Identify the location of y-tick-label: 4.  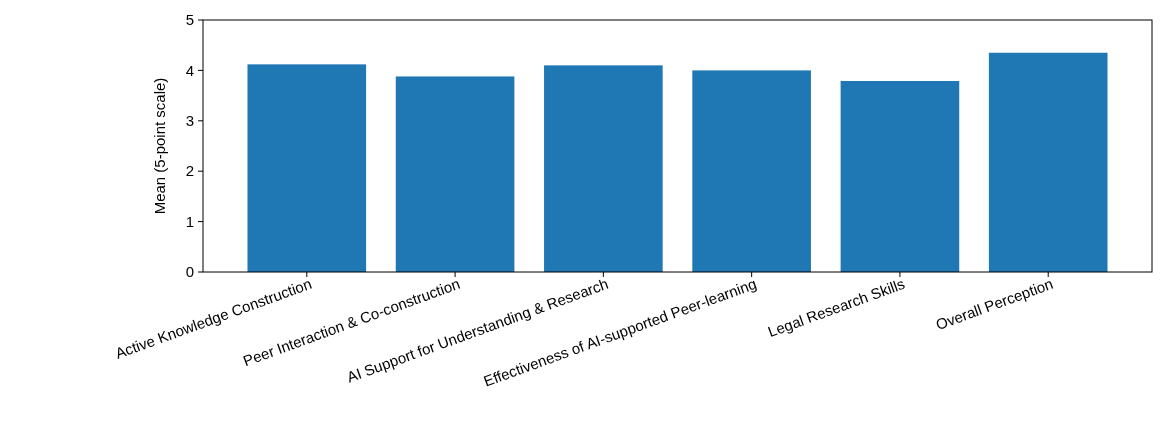
(189, 70).